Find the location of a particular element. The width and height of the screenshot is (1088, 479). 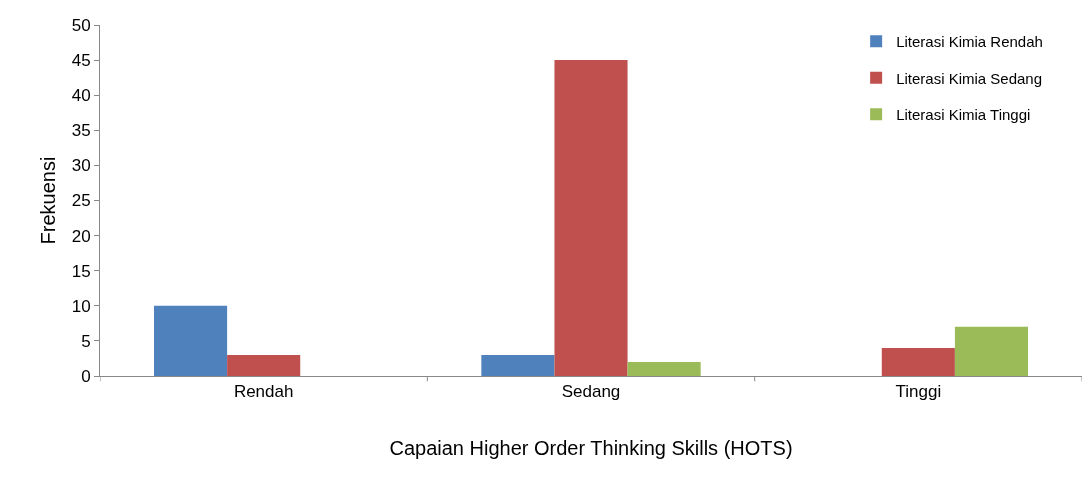

y-tick-label: 5 is located at coordinates (86, 341).